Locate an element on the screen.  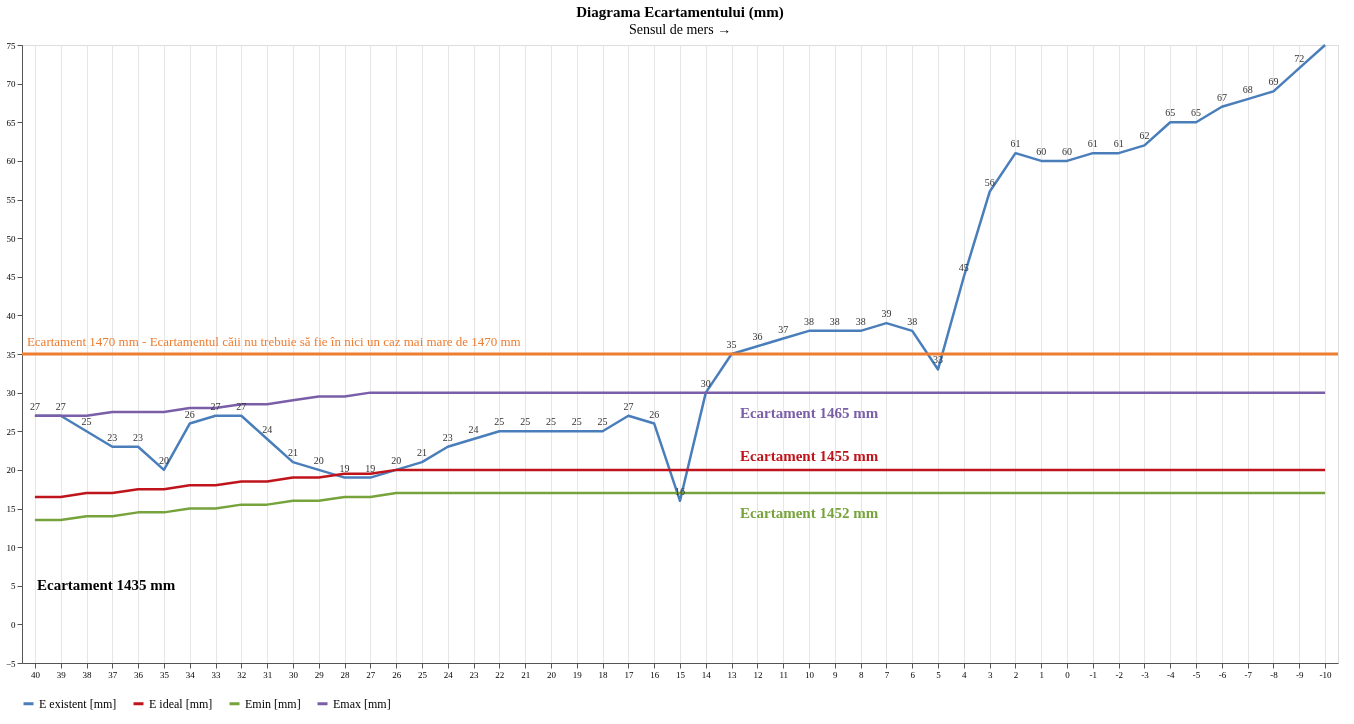
y-tick-label: 60 is located at coordinates (11, 161).